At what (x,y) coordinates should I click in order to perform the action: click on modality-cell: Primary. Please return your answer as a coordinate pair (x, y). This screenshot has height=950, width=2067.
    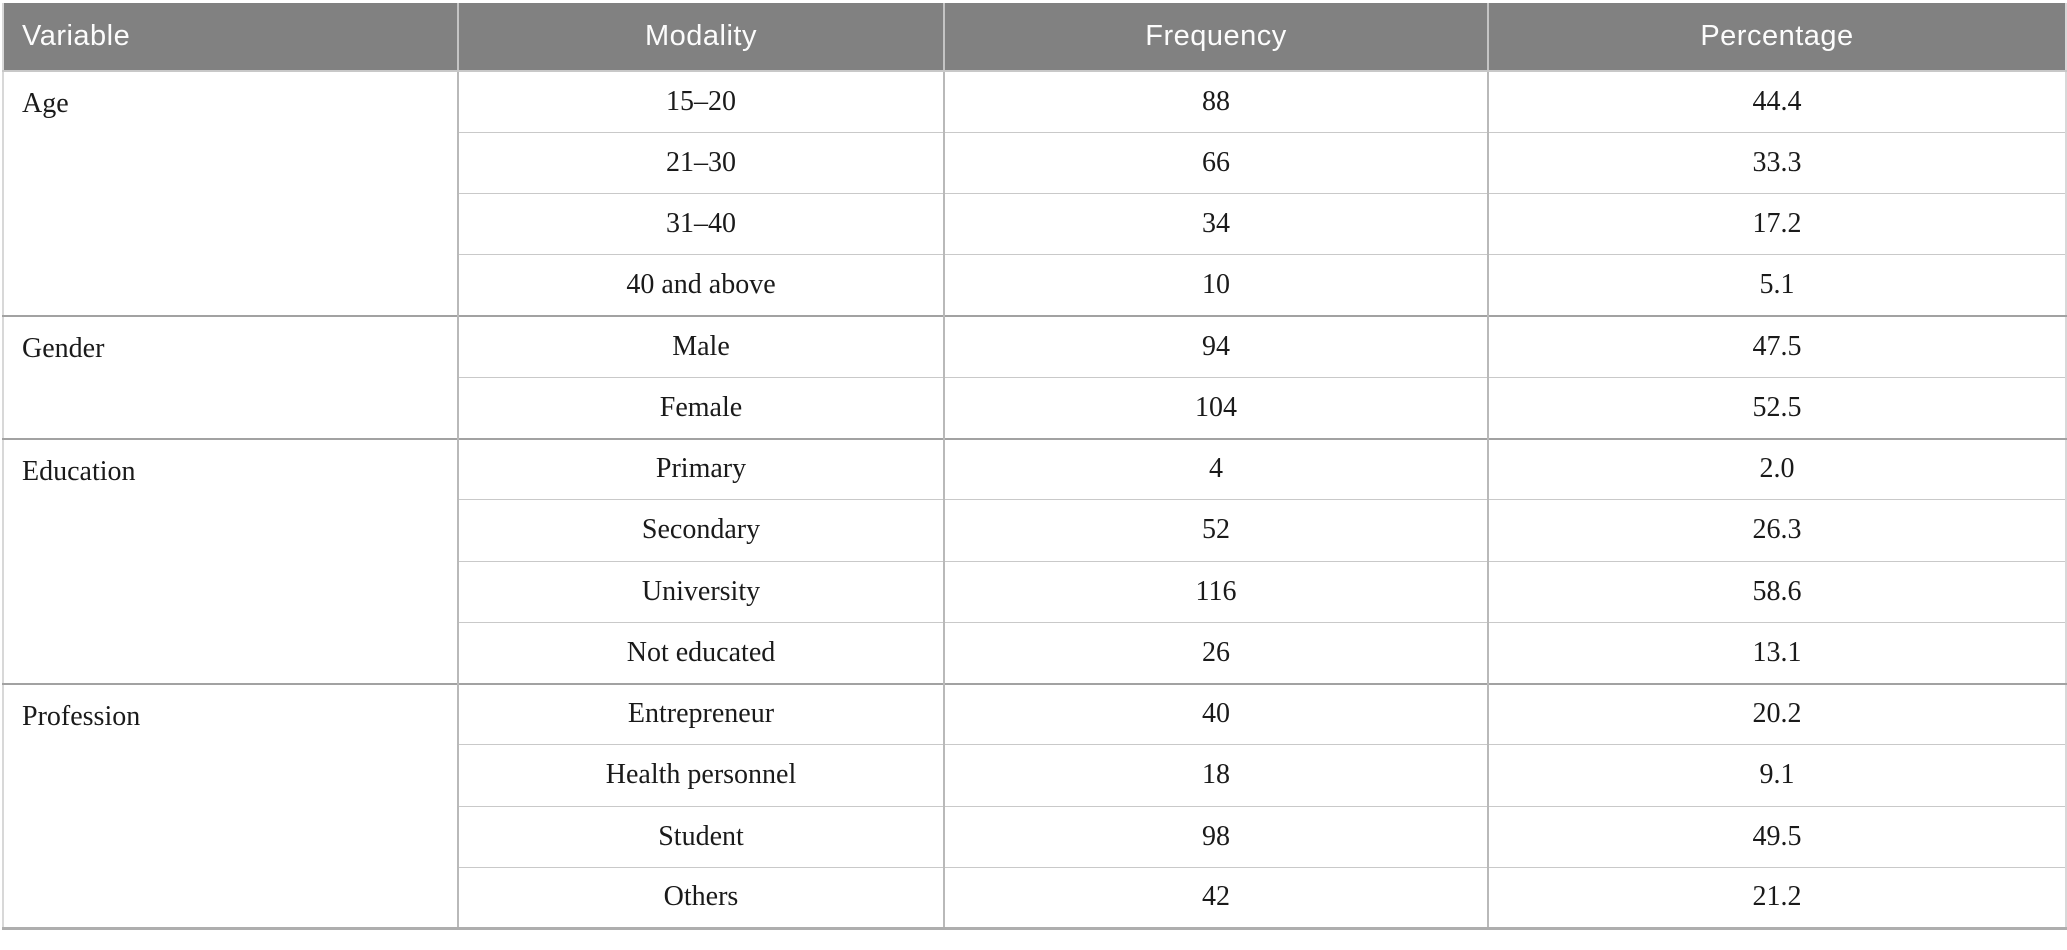
    Looking at the image, I should click on (700, 468).